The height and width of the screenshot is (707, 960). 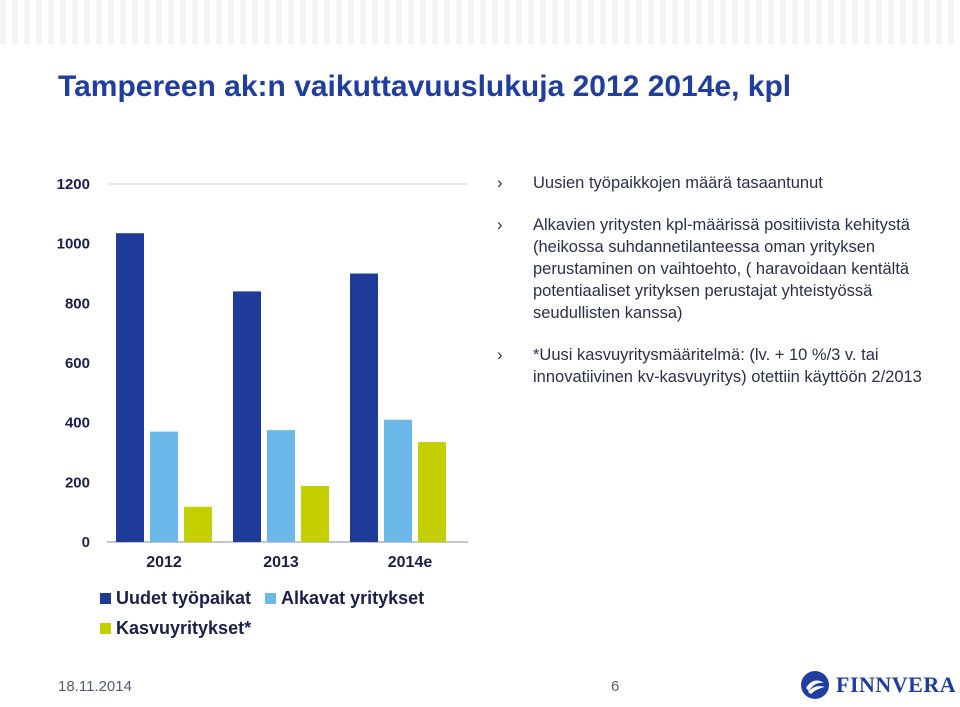 I want to click on legend-swatch-alkavat, so click(x=271, y=598).